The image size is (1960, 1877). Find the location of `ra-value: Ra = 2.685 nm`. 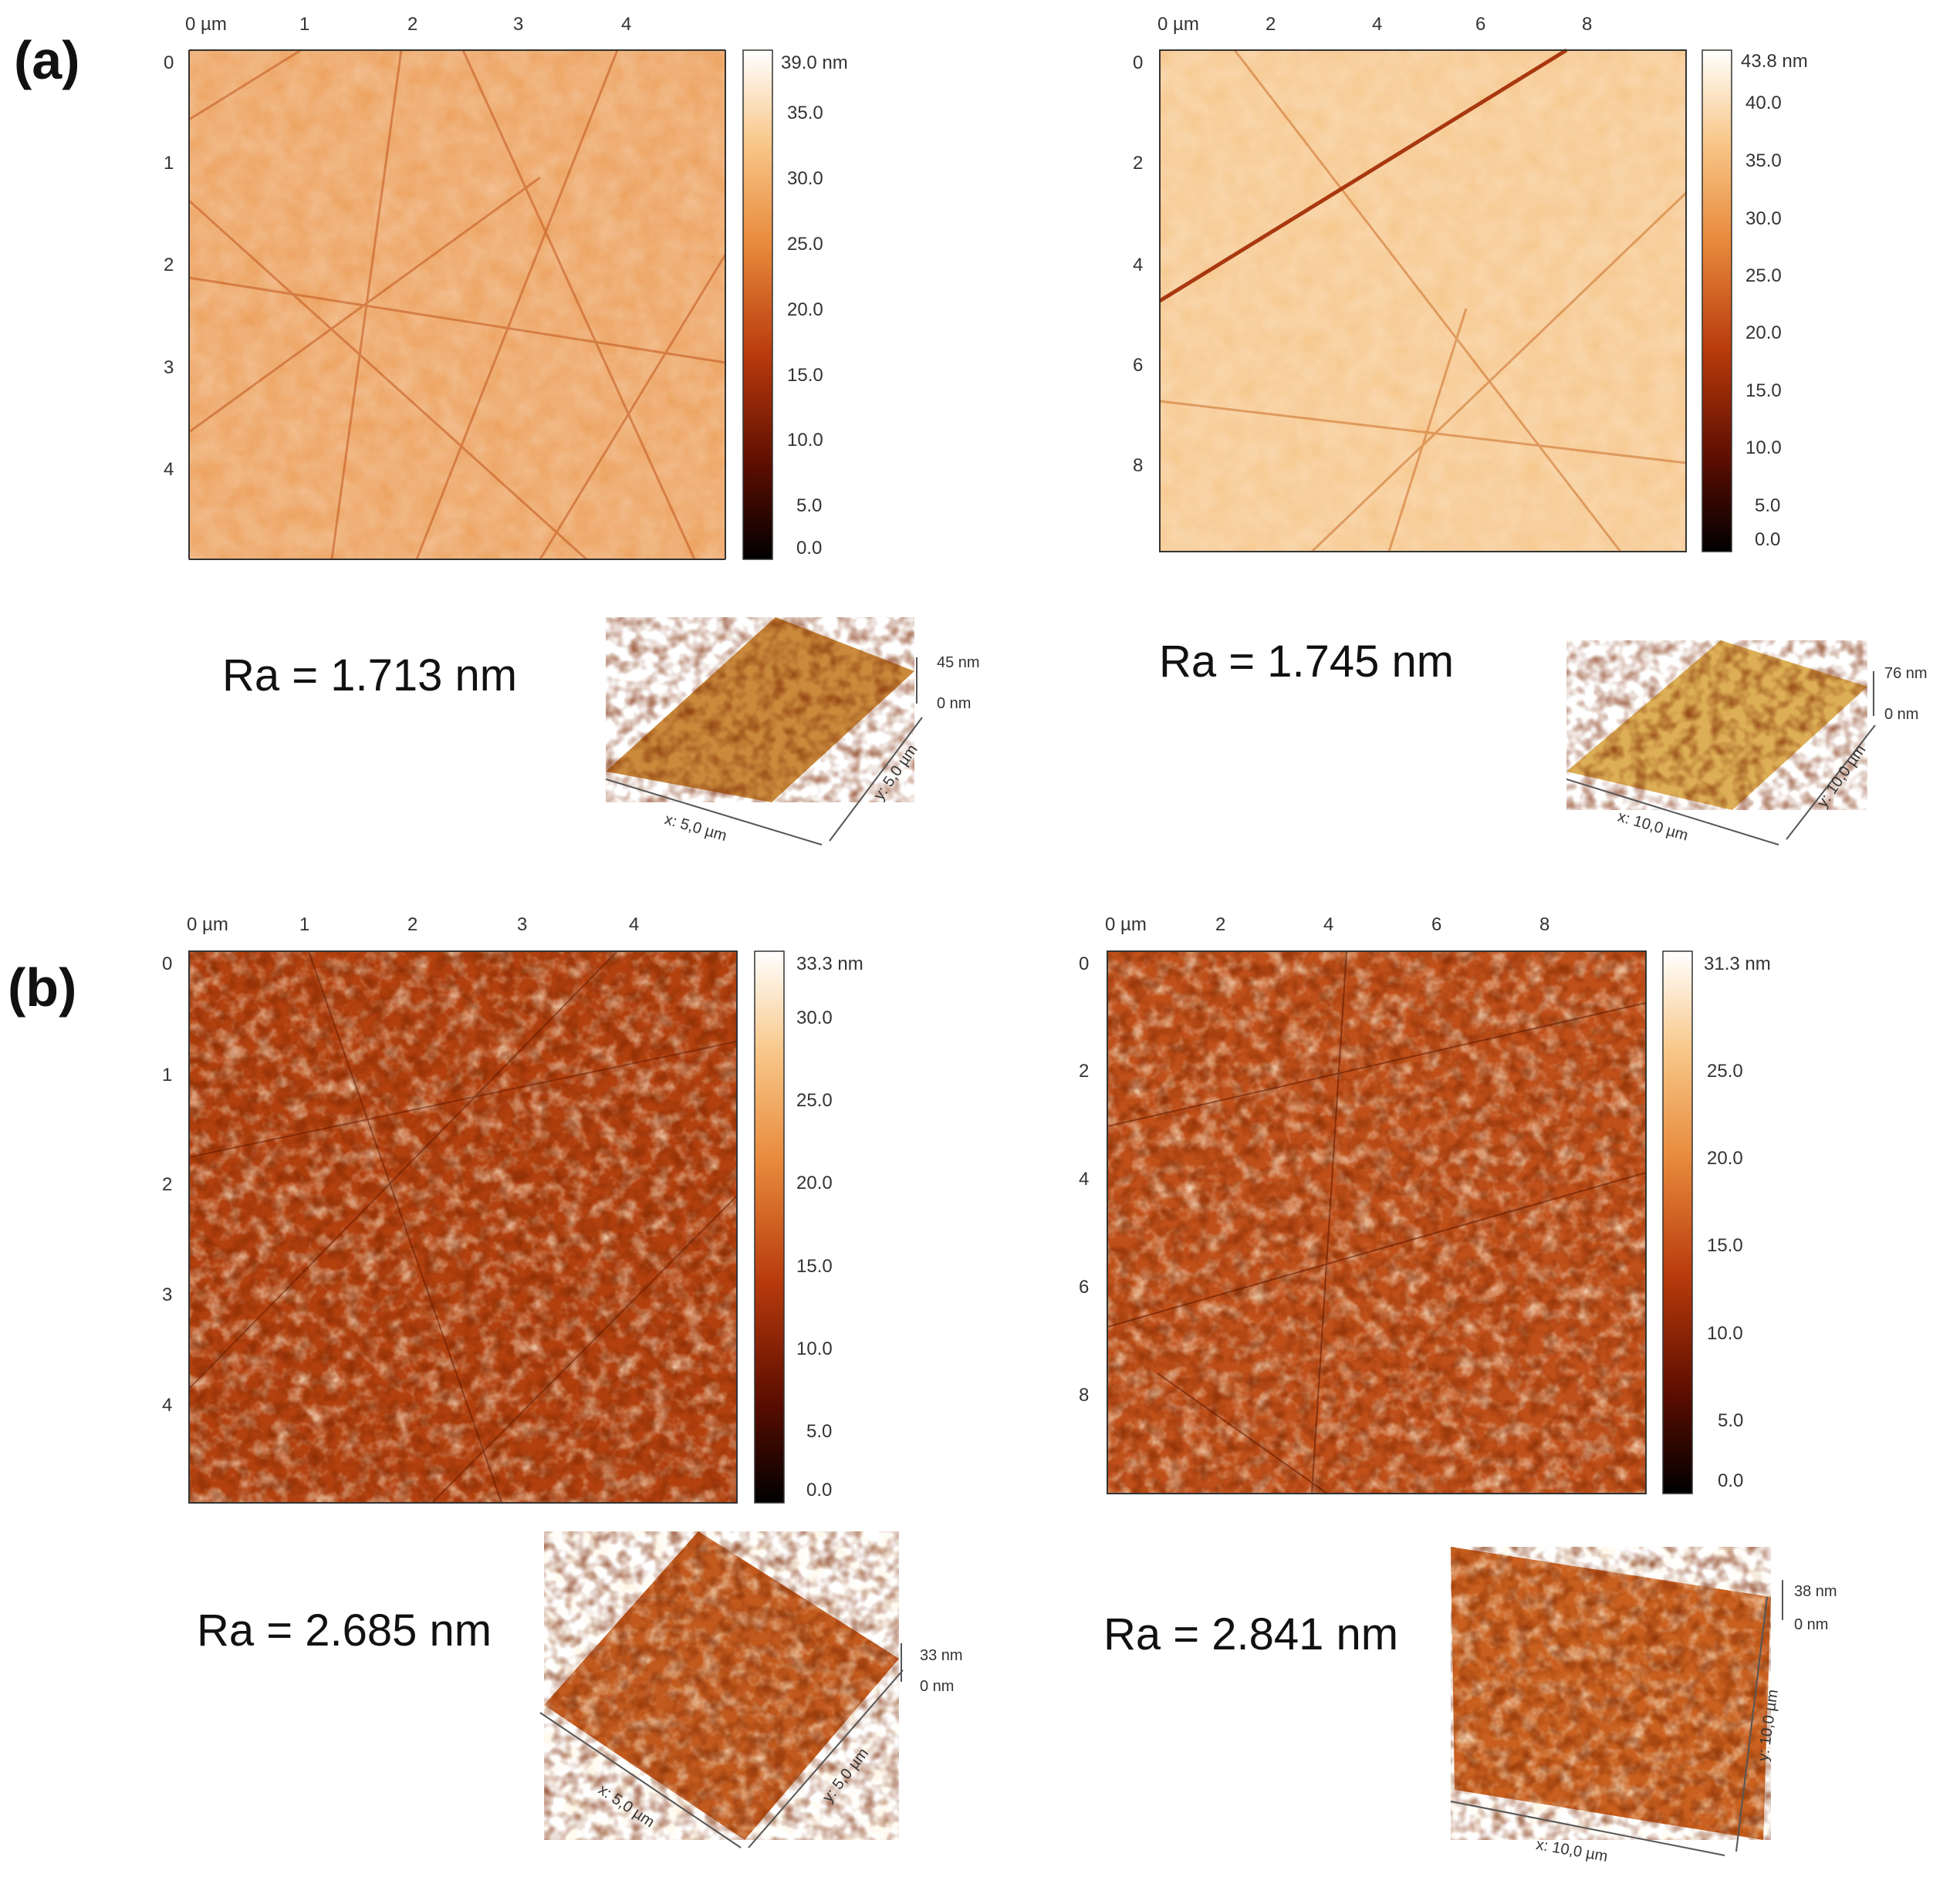

ra-value: Ra = 2.685 nm is located at coordinates (344, 1630).